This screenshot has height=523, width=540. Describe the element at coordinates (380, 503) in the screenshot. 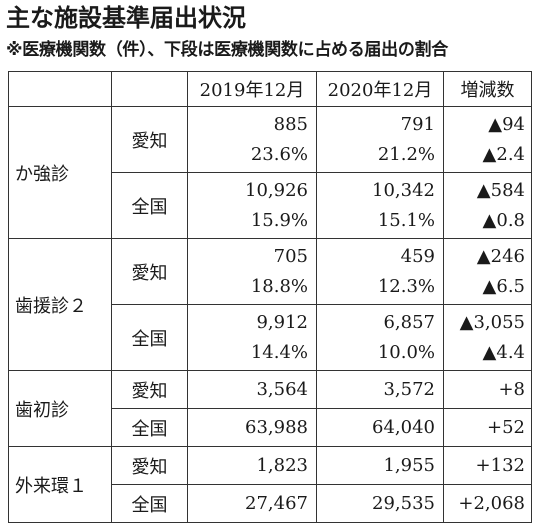

I see `value-2020: 29,535` at that location.